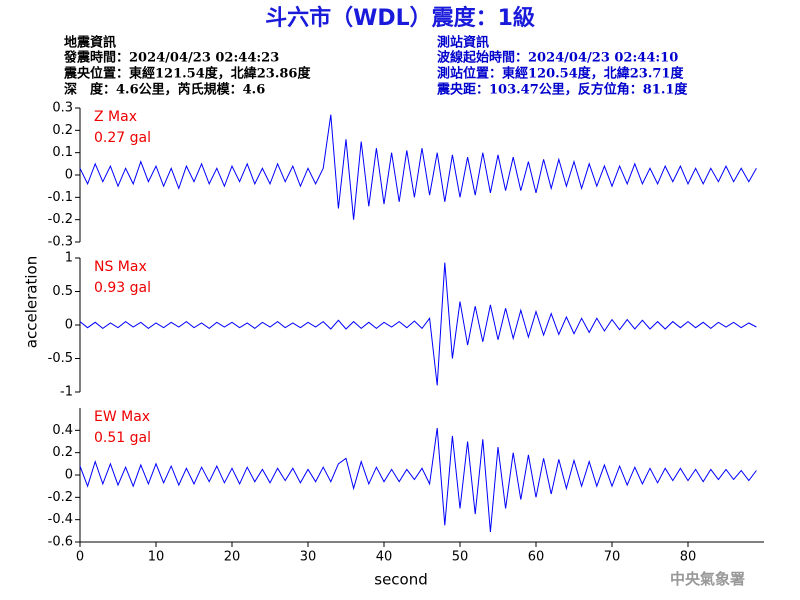 Image resolution: width=800 pixels, height=600 pixels. Describe the element at coordinates (32, 302) in the screenshot. I see `y-axis-label: acceleration` at that location.